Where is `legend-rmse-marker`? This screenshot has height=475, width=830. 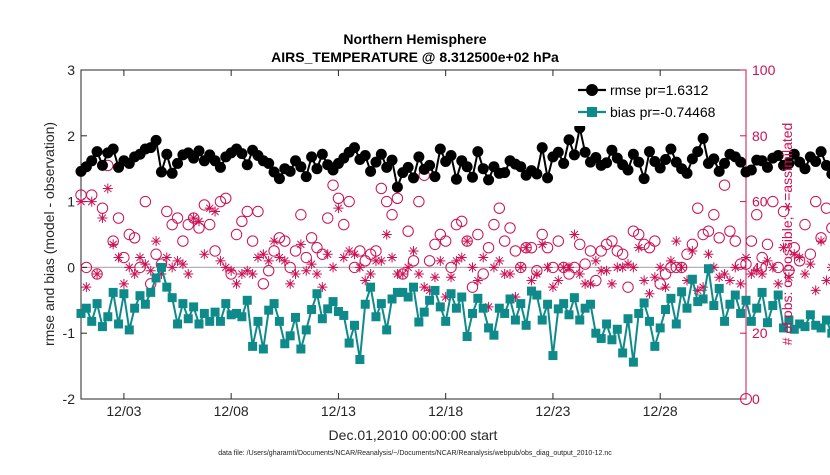
legend-rmse-marker is located at coordinates (592, 90).